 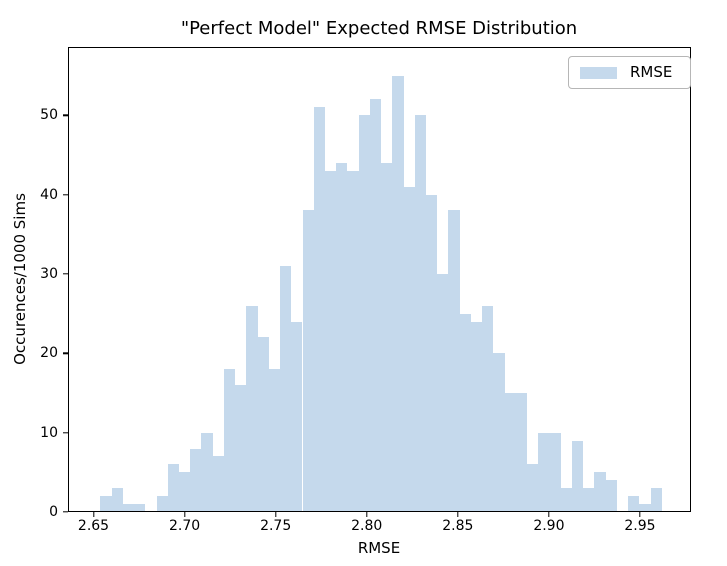 I want to click on y-axis-label: Occurences/1000 Sims, so click(x=20, y=279).